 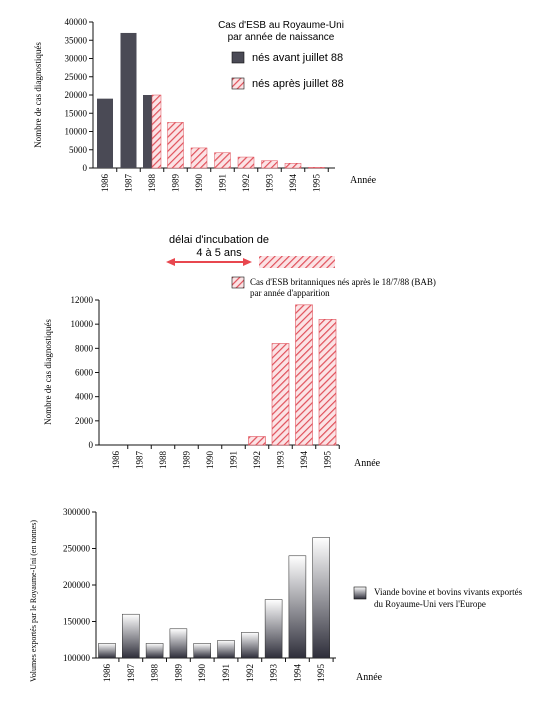 I want to click on chart1-legend-label-before: nés avant juillet 88, so click(x=297, y=58).